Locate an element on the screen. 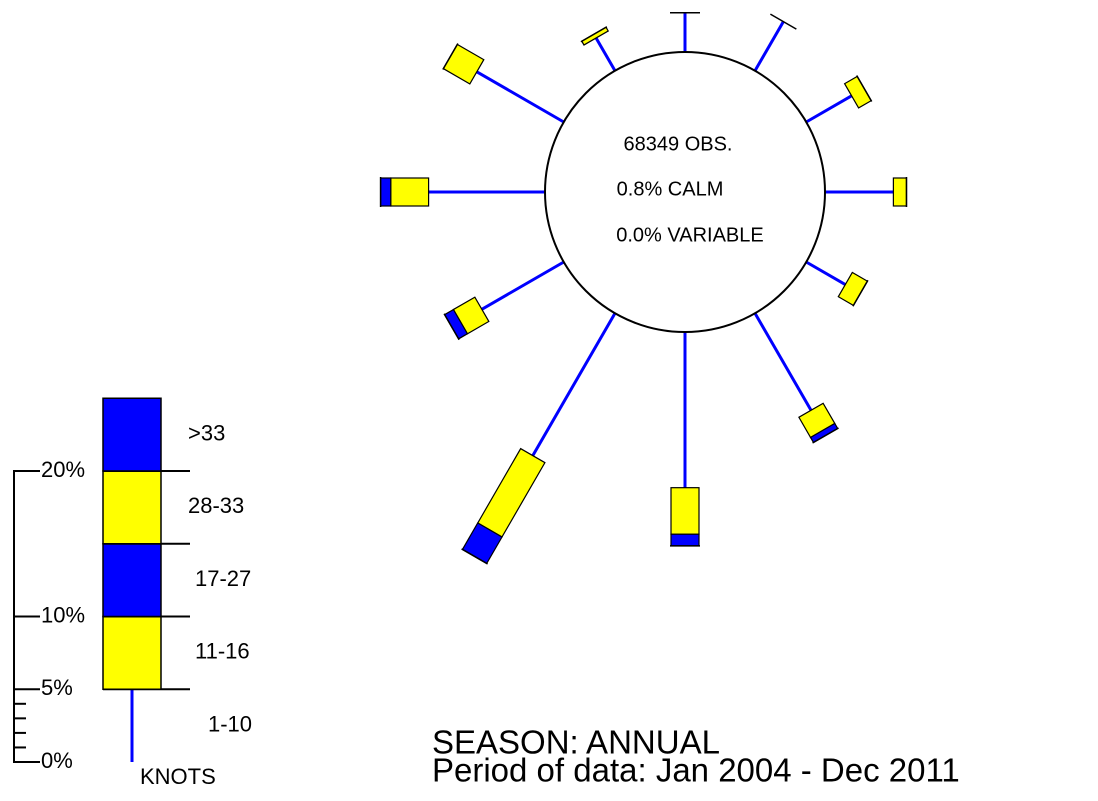 This screenshot has height=801, width=1098. scale-tick-label: 0% is located at coordinates (57, 760).